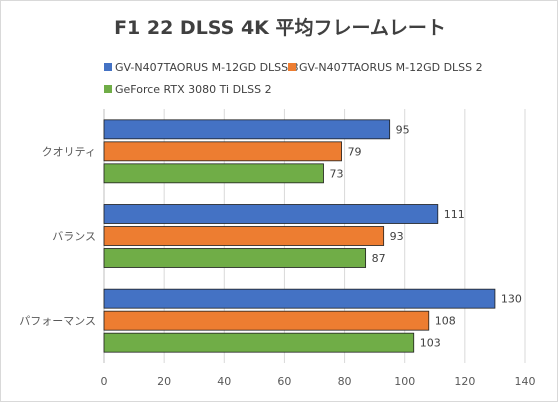 The height and width of the screenshot is (403, 558). Describe the element at coordinates (259, 342) in the screenshot. I see `bar-s2-c2` at that location.